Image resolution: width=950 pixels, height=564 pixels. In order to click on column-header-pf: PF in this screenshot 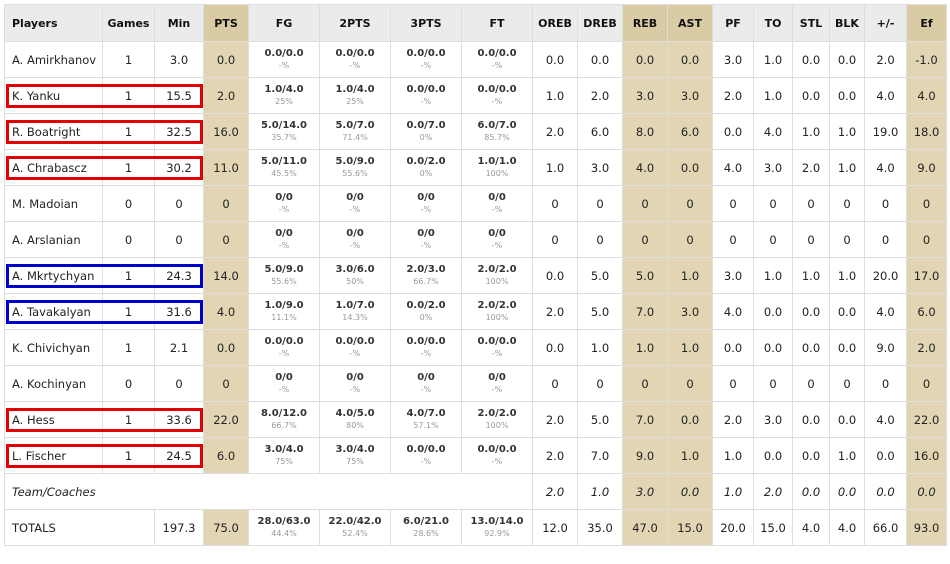, I will do `click(733, 23)`.